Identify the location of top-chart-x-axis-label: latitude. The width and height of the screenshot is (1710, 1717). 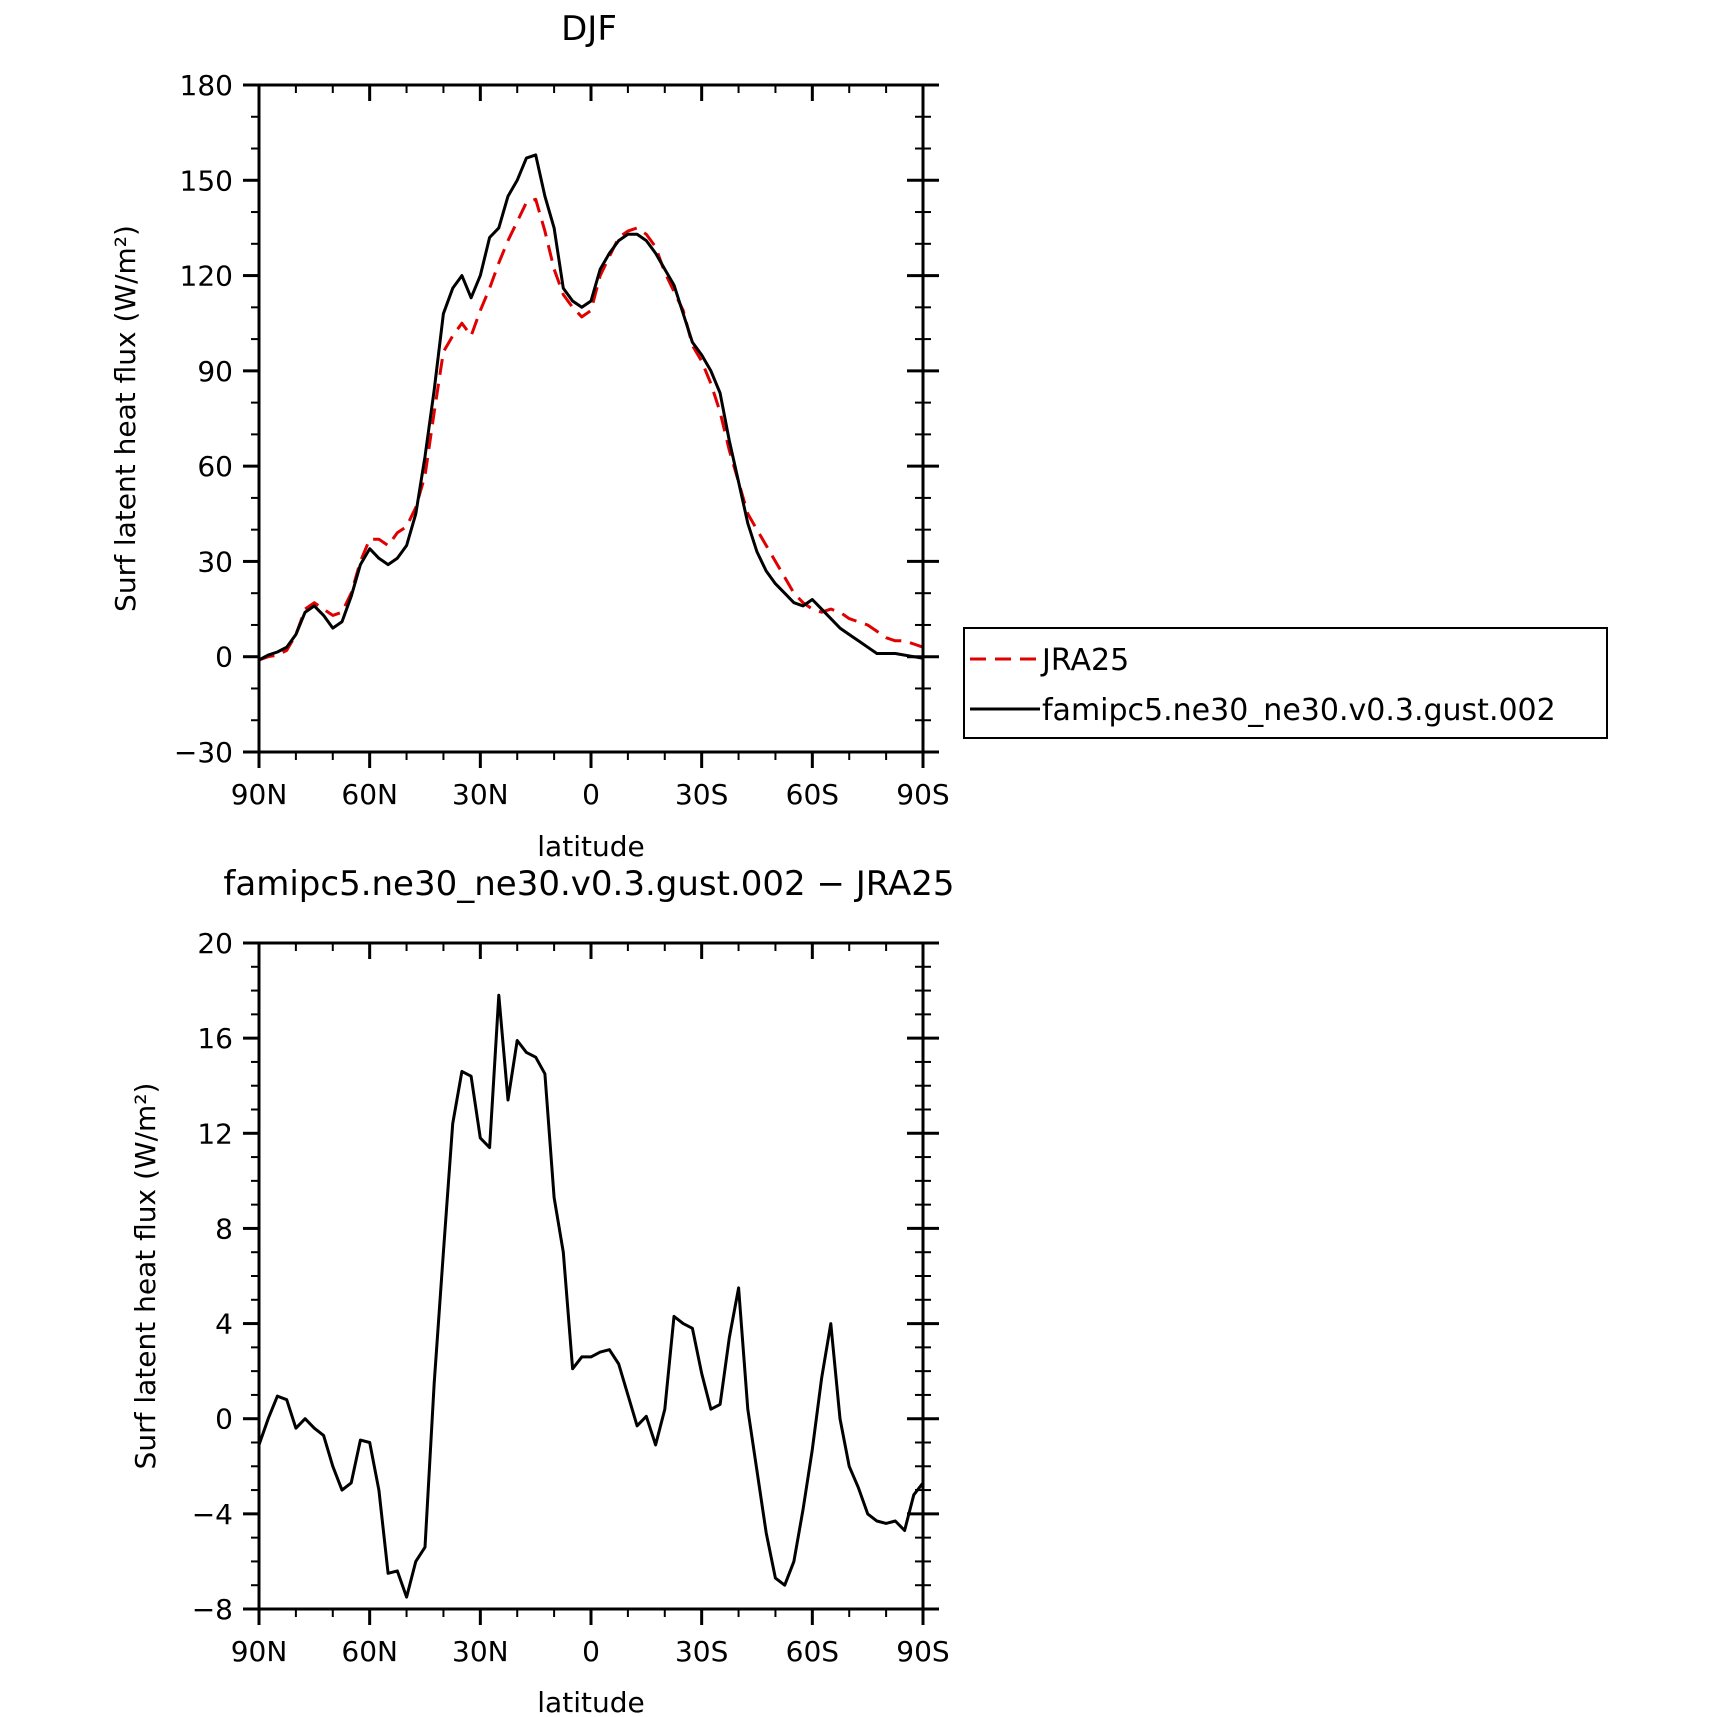
(590, 846).